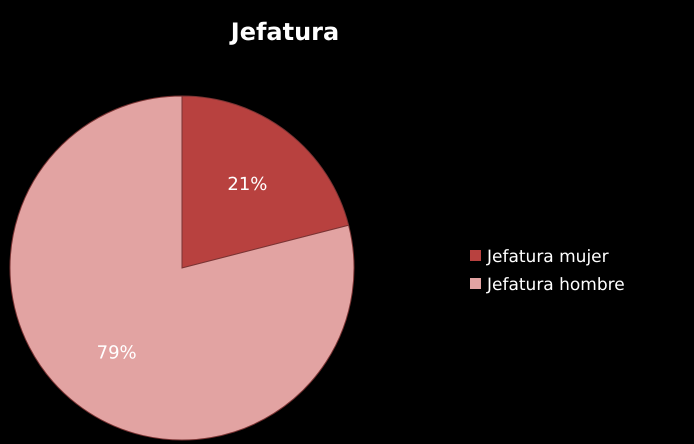  What do you see at coordinates (116, 353) in the screenshot?
I see `data-label: 79%` at bounding box center [116, 353].